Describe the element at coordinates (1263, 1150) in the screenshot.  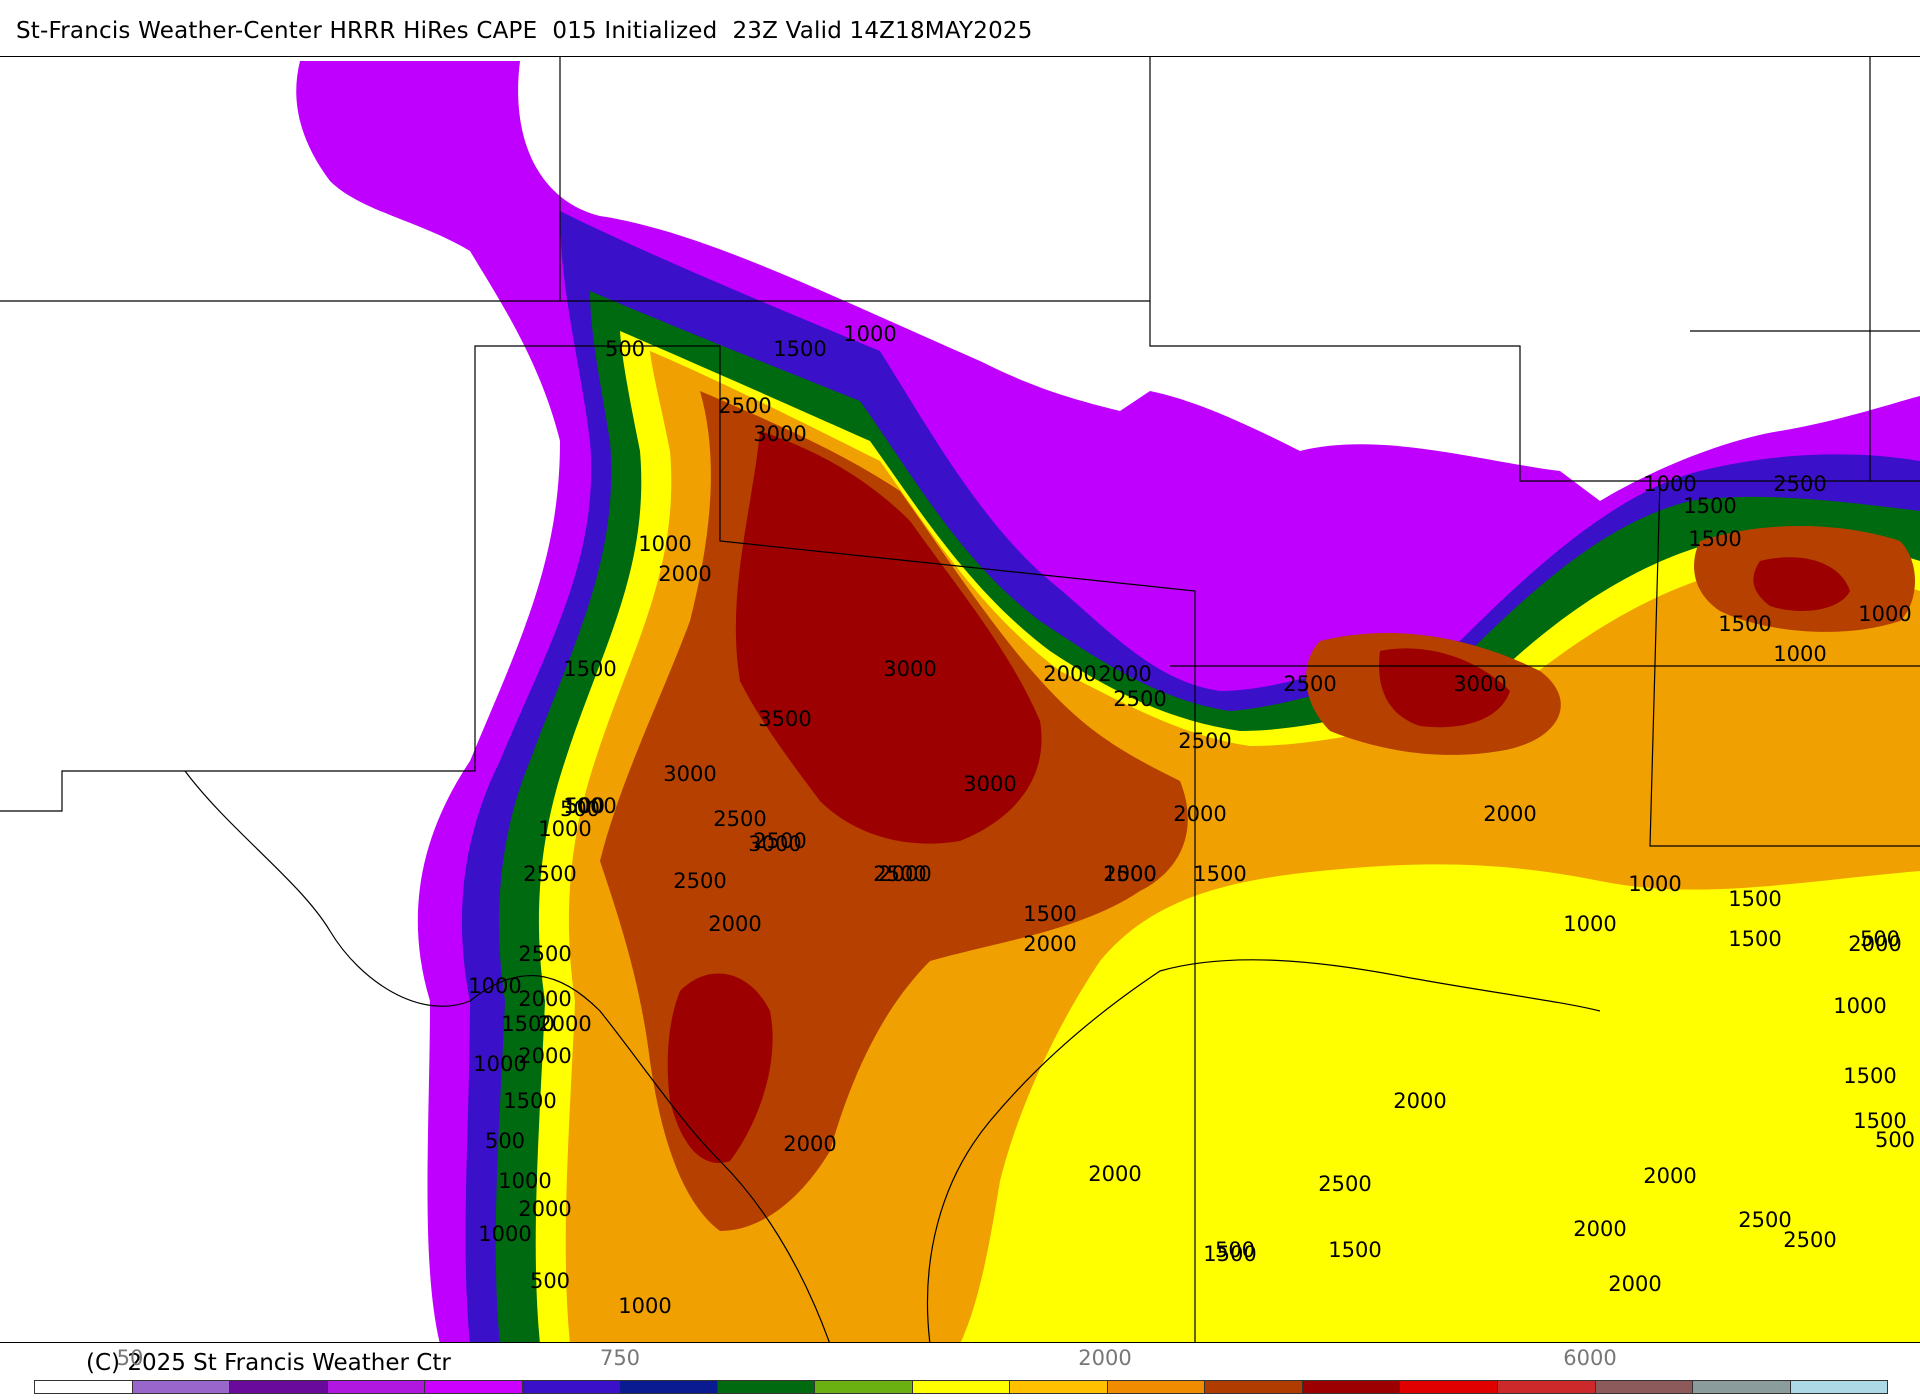
I see `gulf-coastline` at that location.